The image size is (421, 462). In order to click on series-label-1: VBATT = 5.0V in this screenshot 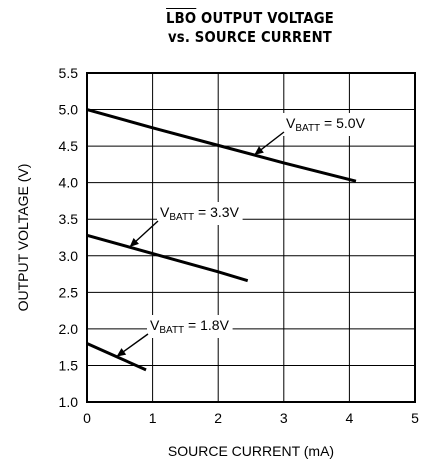, I will do `click(326, 124)`.